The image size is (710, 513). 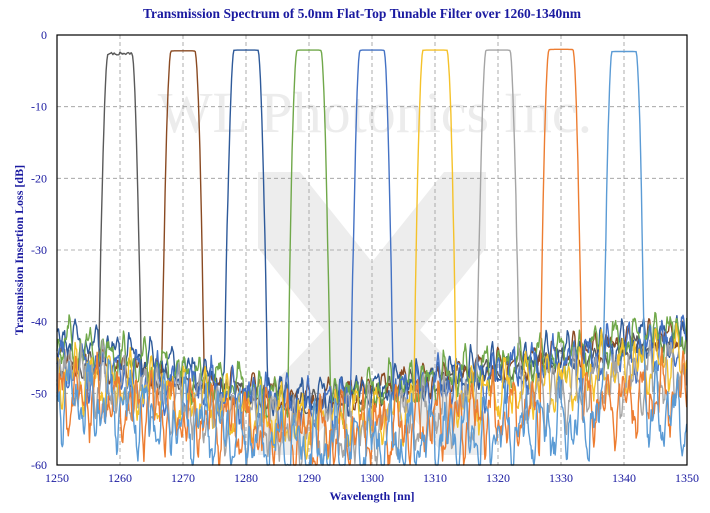 What do you see at coordinates (309, 478) in the screenshot?
I see `x-tick-label: 1290` at bounding box center [309, 478].